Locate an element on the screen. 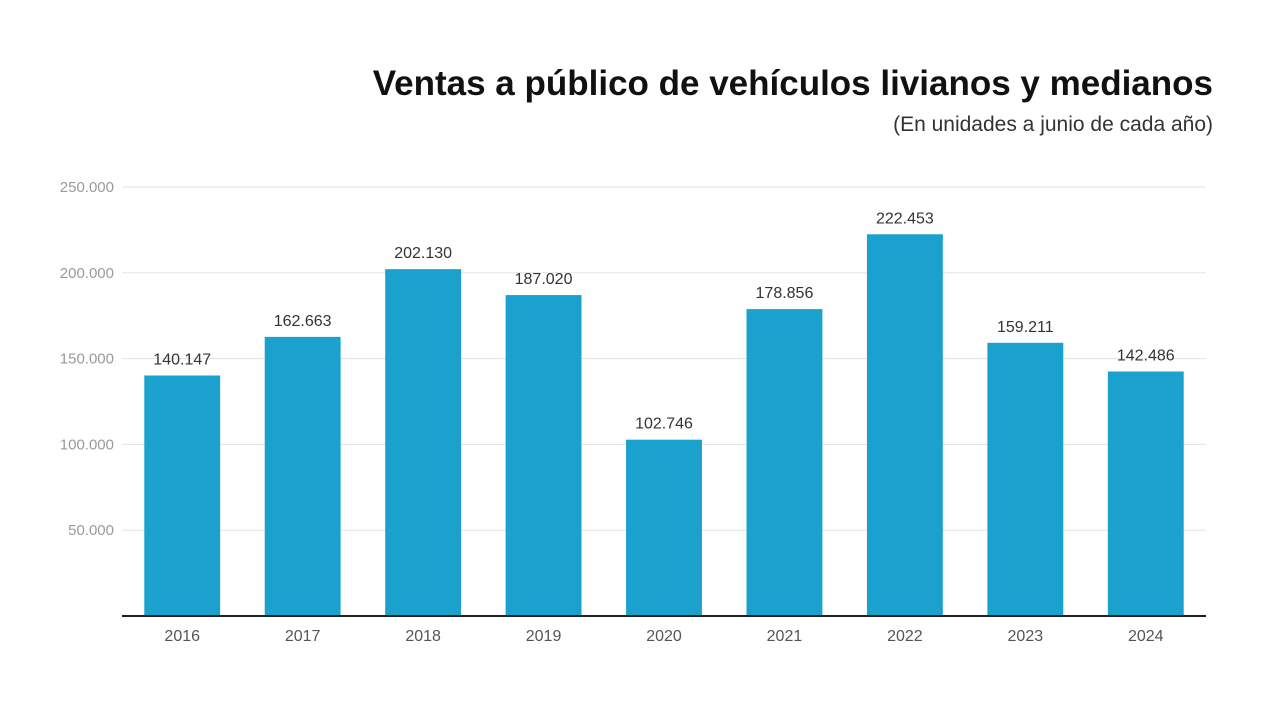 Image resolution: width=1280 pixels, height=720 pixels. y-axis-ticks: 50.000 100.000 150.000 200.000 250.000 is located at coordinates (87, 359).